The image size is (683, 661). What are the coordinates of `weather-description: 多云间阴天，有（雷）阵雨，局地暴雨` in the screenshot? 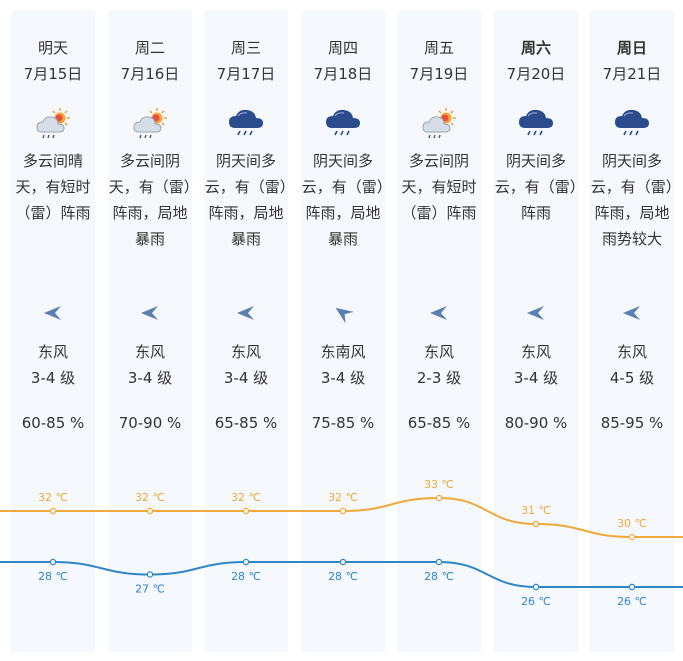 It's located at (150, 200).